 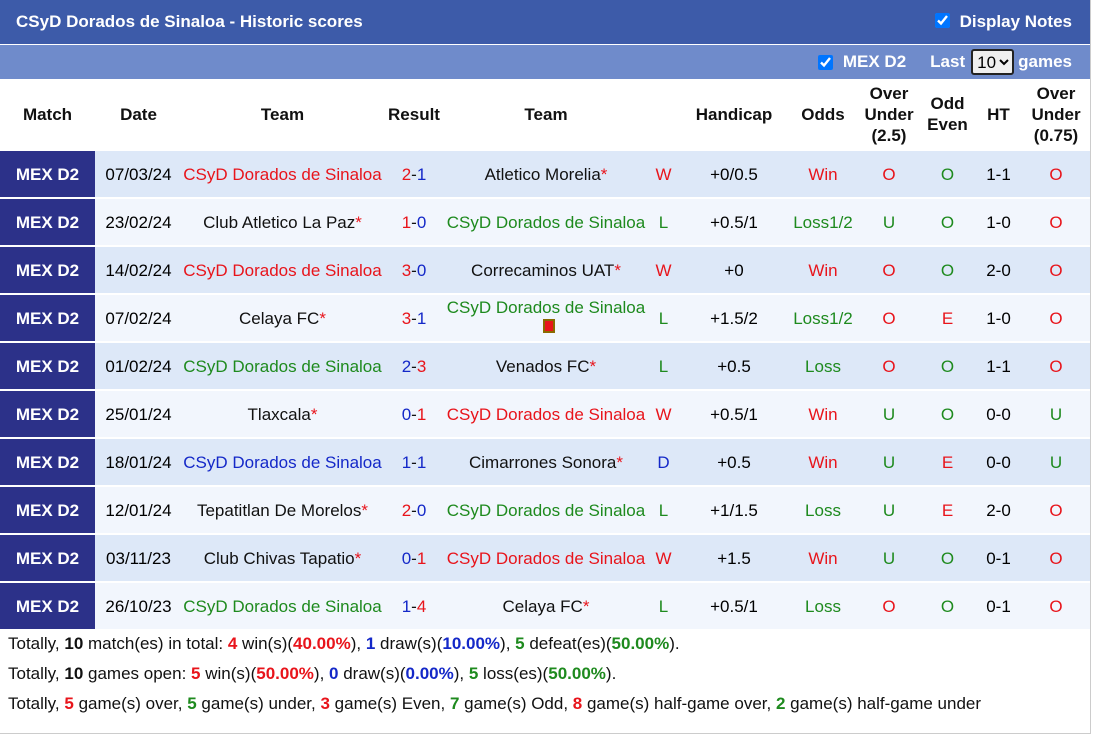 What do you see at coordinates (414, 365) in the screenshot?
I see `result: 2-3` at bounding box center [414, 365].